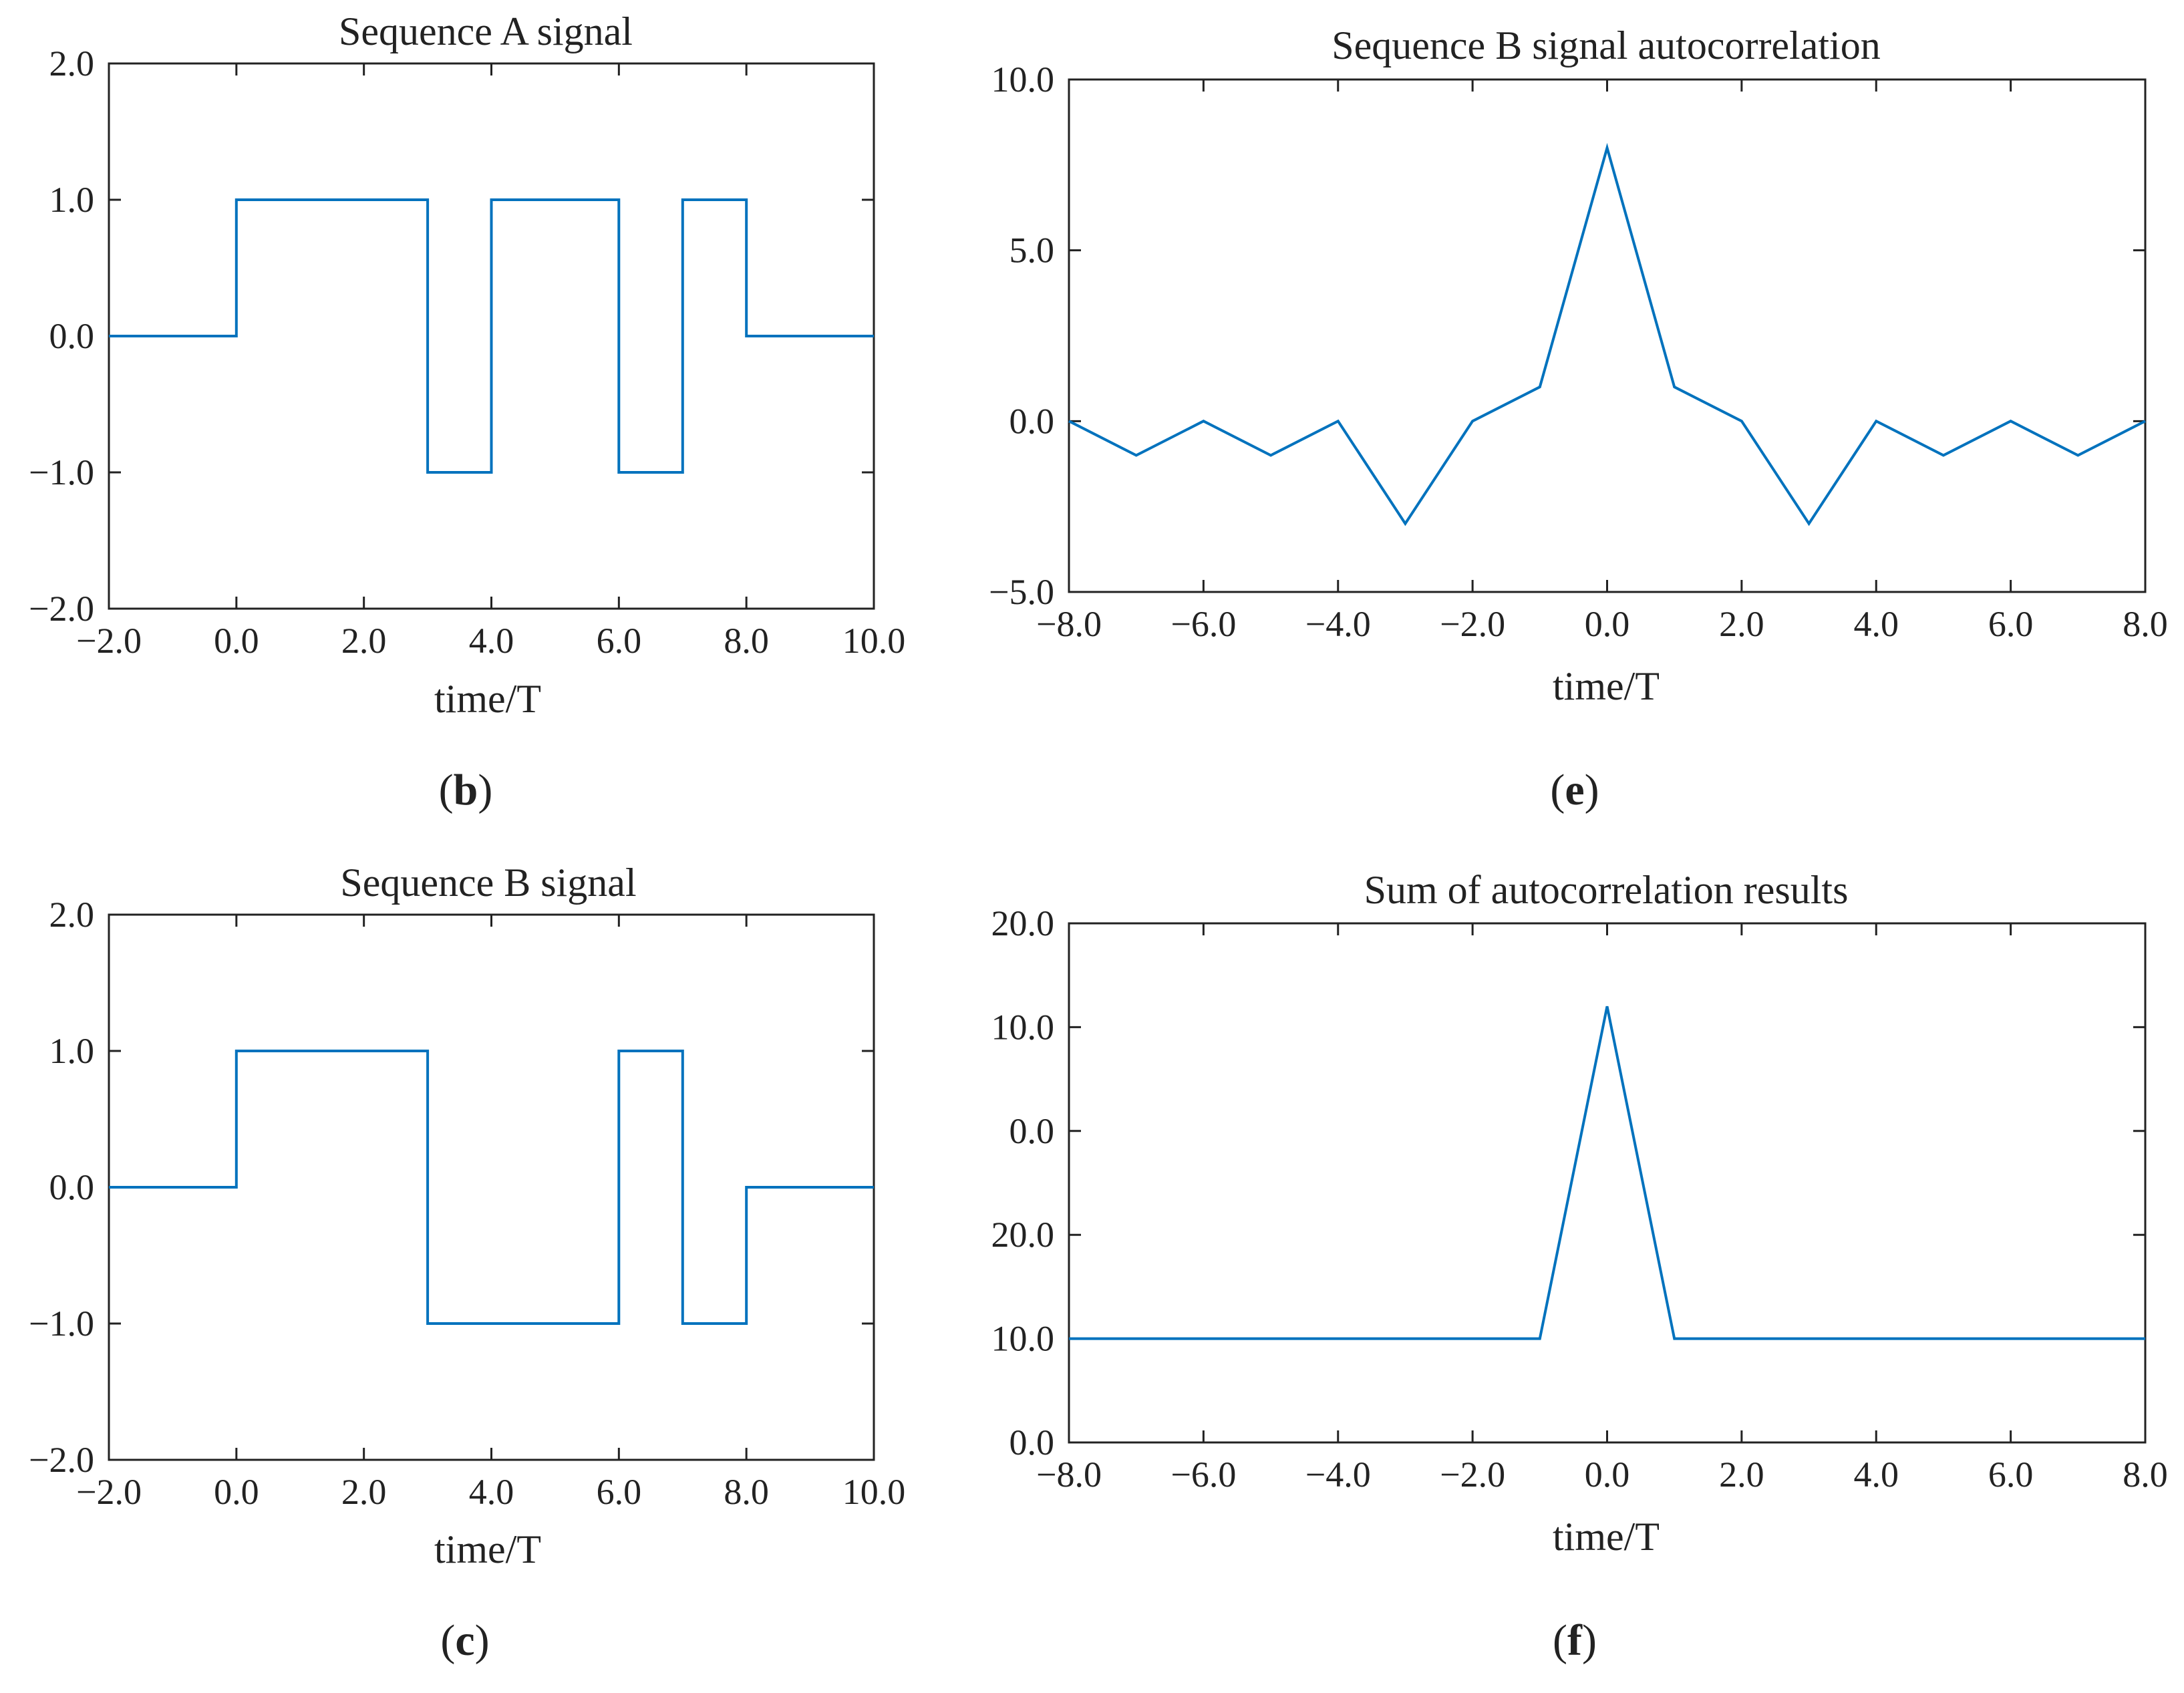  I want to click on panel-caption: (c), so click(464, 1640).